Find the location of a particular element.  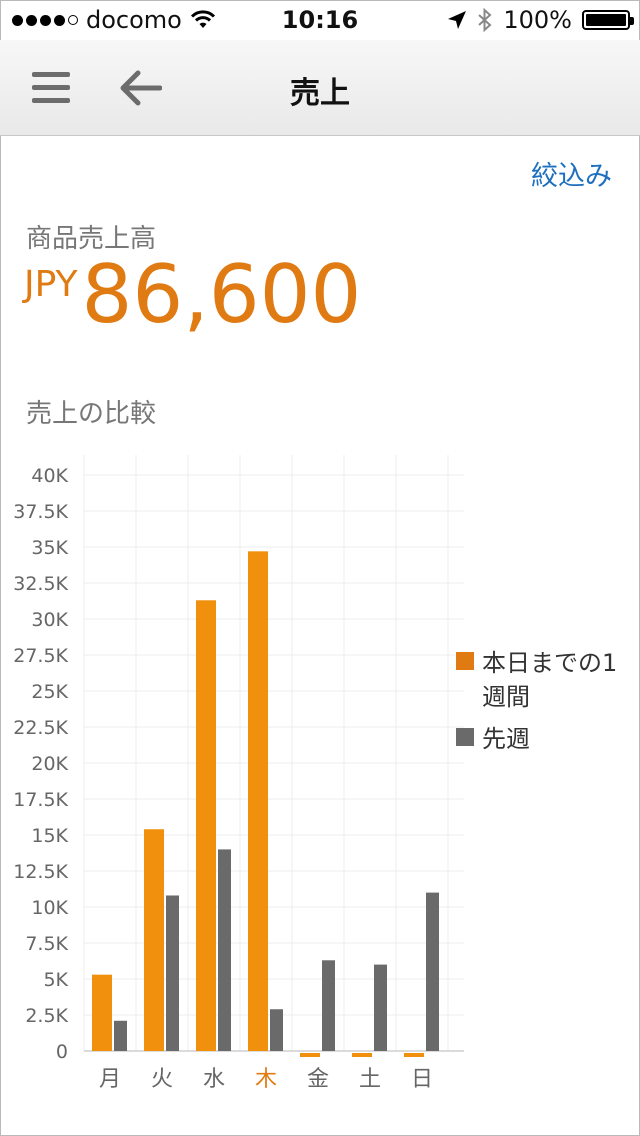

y-tick-label: 25K is located at coordinates (49, 692).